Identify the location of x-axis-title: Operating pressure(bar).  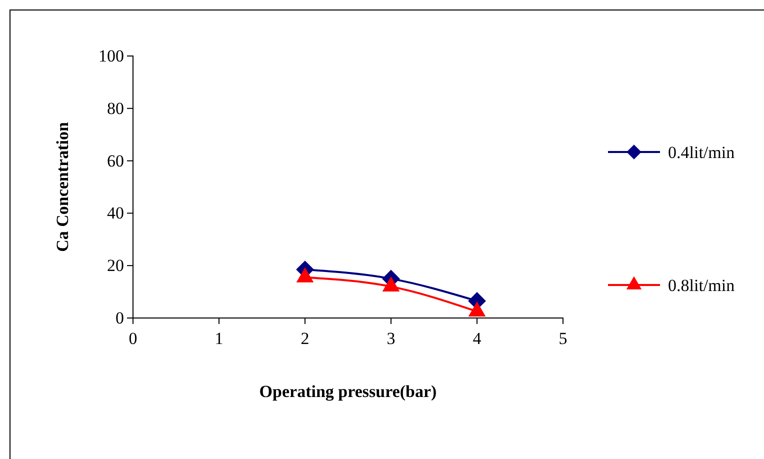
(348, 391).